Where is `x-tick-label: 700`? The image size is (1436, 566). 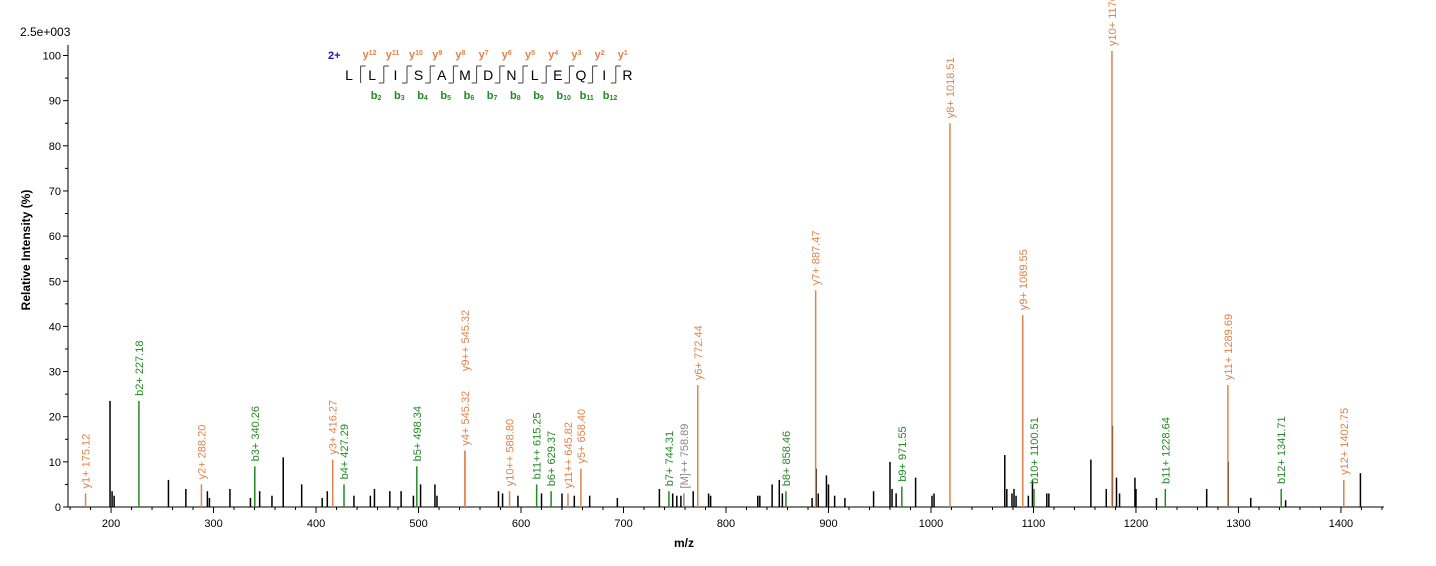 x-tick-label: 700 is located at coordinates (623, 524).